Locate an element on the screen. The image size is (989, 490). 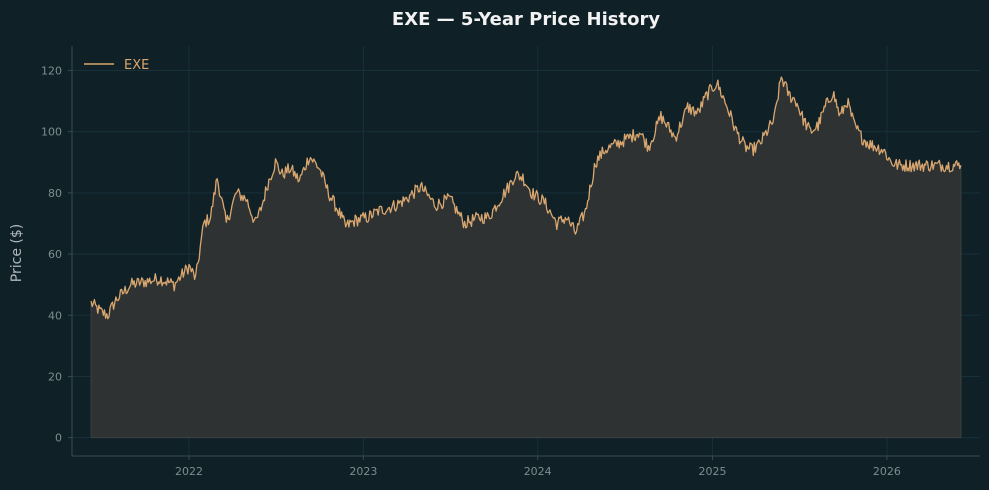
y-axis-ticks: 0 20 40 60 80 100 120 is located at coordinates (56, 254).